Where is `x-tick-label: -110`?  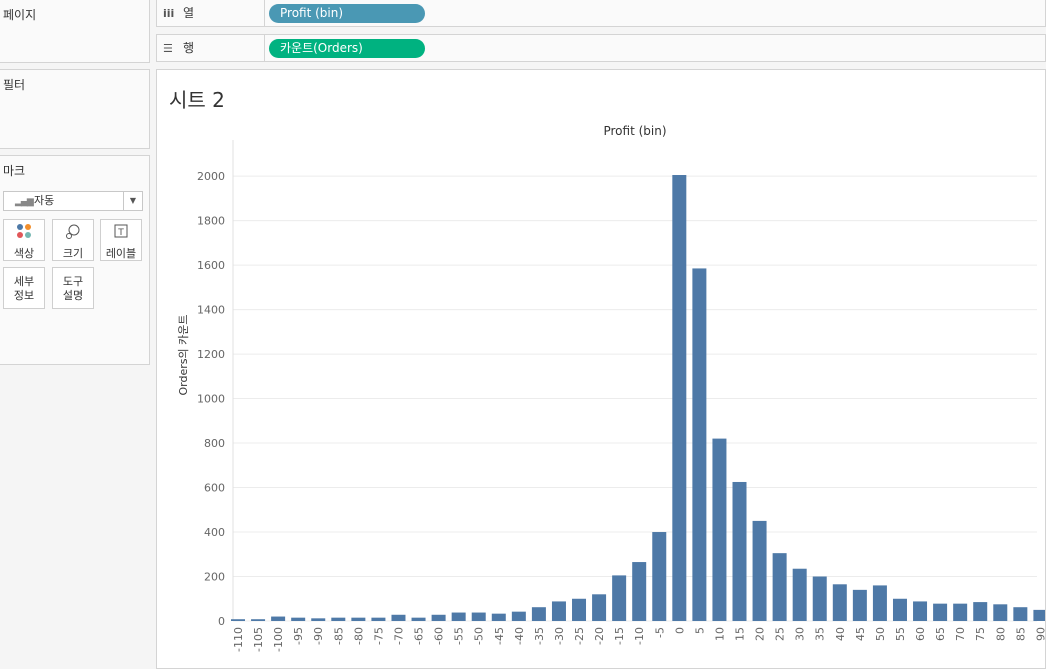 x-tick-label: -110 is located at coordinates (238, 639).